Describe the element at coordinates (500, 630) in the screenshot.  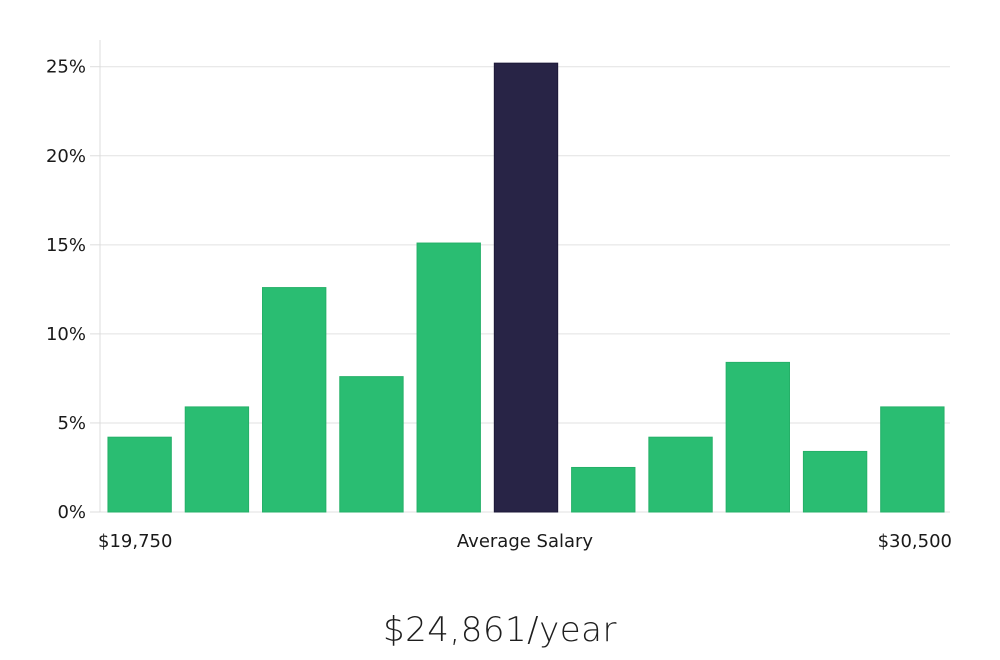
I see `average-salary-text: $24,861/year` at that location.